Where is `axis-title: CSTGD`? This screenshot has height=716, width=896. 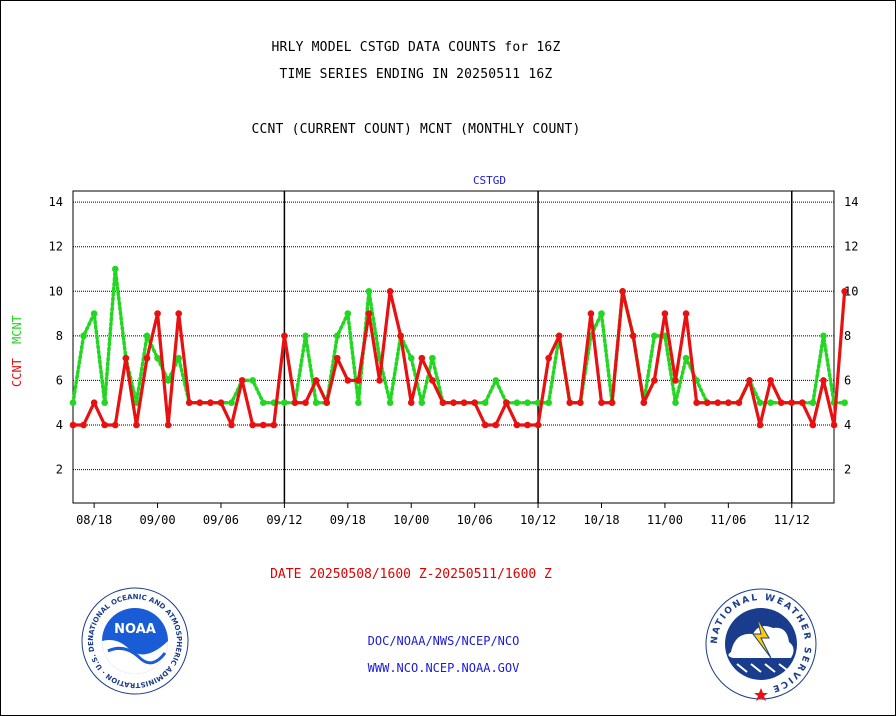 axis-title: CSTGD is located at coordinates (489, 180).